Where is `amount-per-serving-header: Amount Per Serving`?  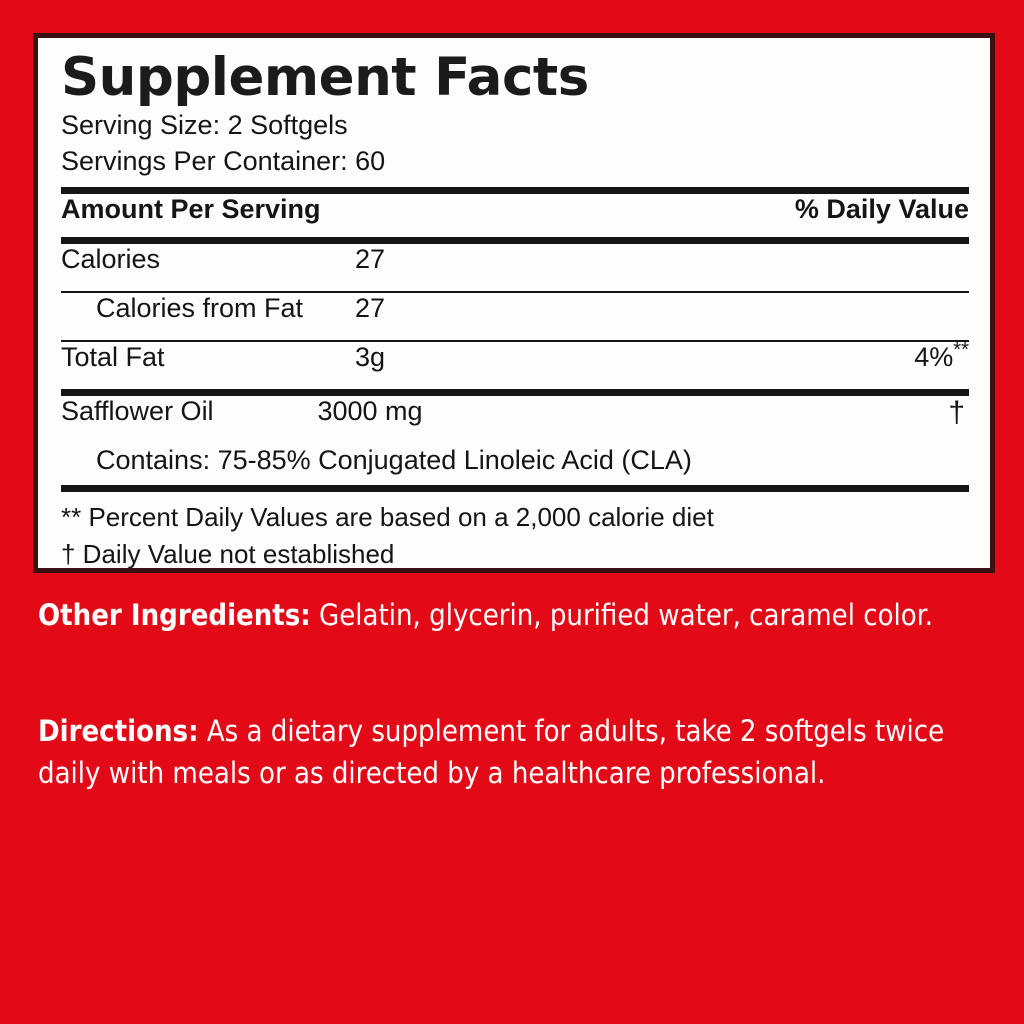
amount-per-serving-header: Amount Per Serving is located at coordinates (191, 208).